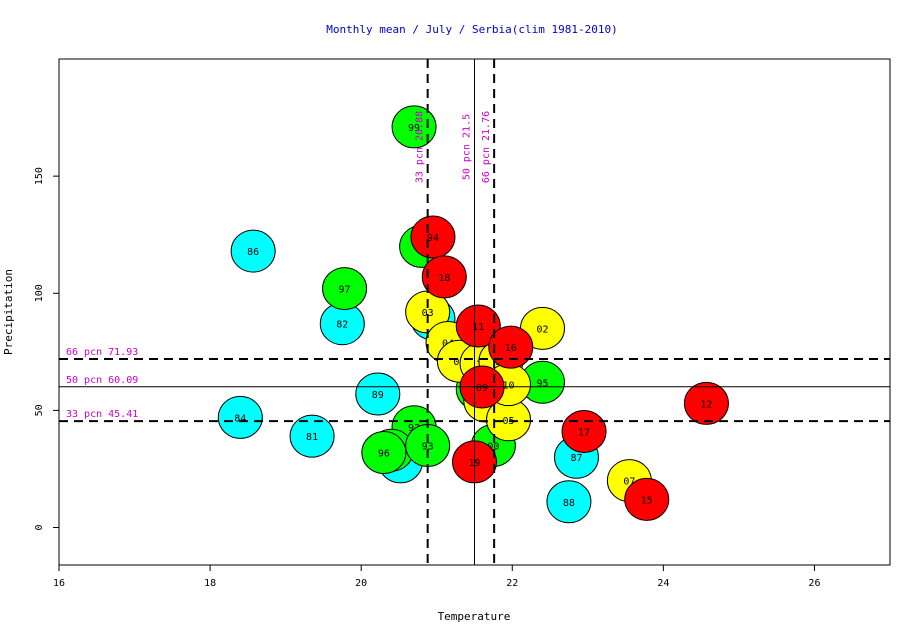 Image resolution: width=921 pixels, height=640 pixels. I want to click on point-label: 18, so click(444, 278).